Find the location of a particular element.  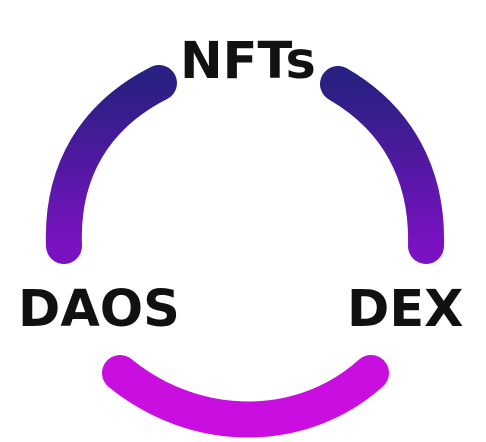

label-dex: DEX is located at coordinates (405, 309).